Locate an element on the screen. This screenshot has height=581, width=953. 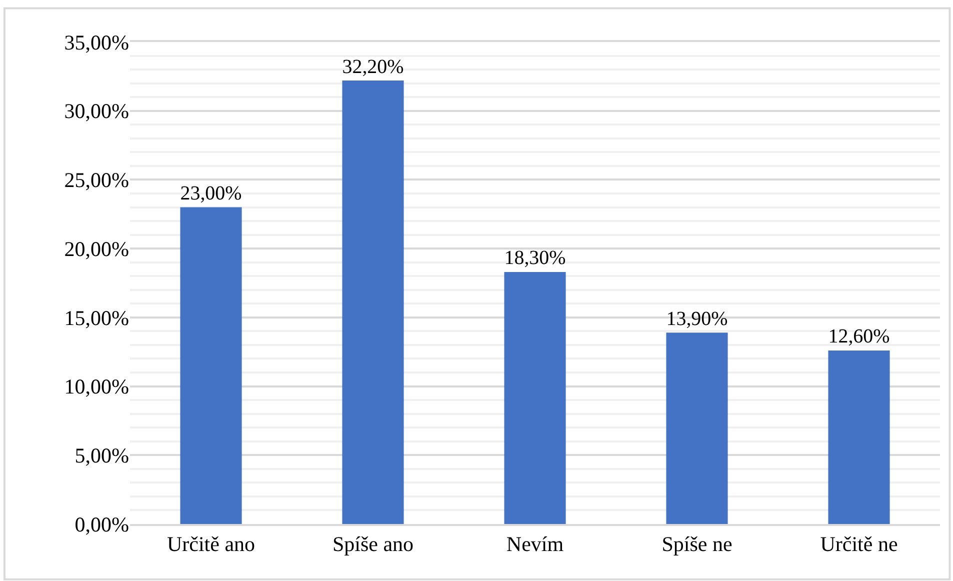
data-label: 18,30% is located at coordinates (535, 258).